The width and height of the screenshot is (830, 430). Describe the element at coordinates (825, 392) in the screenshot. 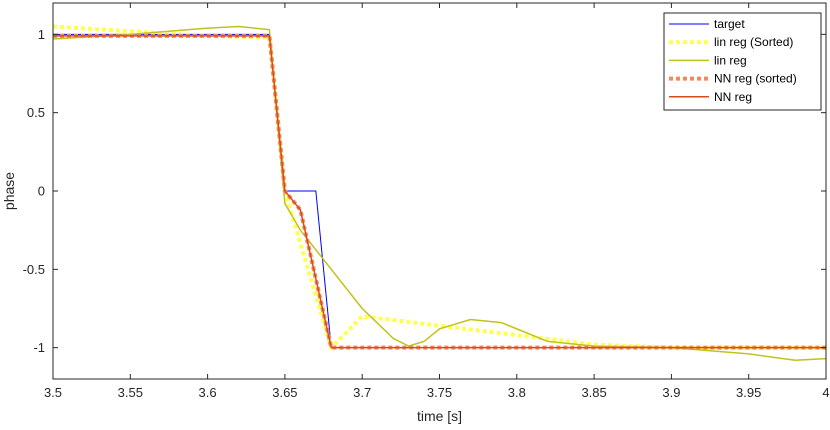

I see `x-tick-label: 4` at that location.